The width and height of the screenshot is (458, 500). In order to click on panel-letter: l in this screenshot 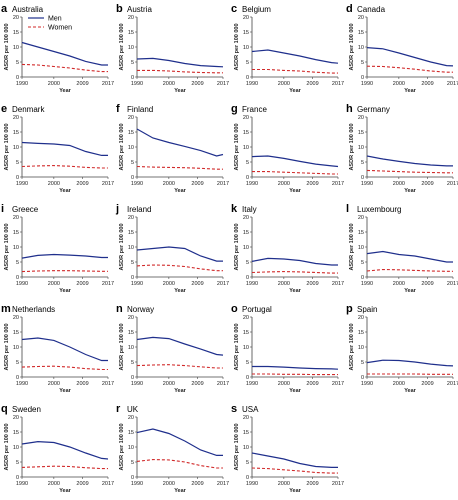, I will do `click(347, 209)`.